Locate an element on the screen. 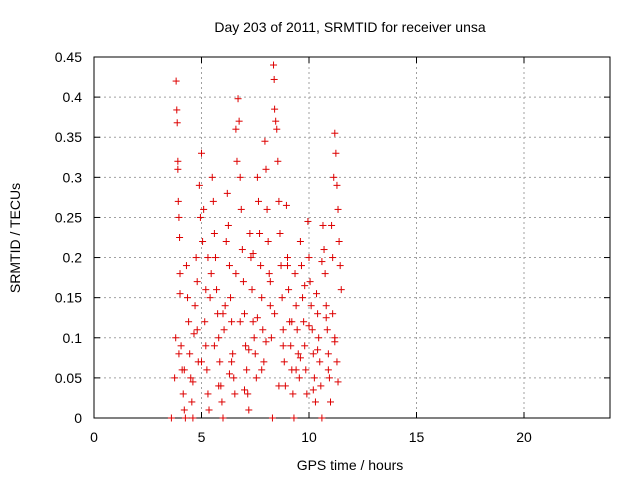  x-tick-label: 0 is located at coordinates (94, 437).